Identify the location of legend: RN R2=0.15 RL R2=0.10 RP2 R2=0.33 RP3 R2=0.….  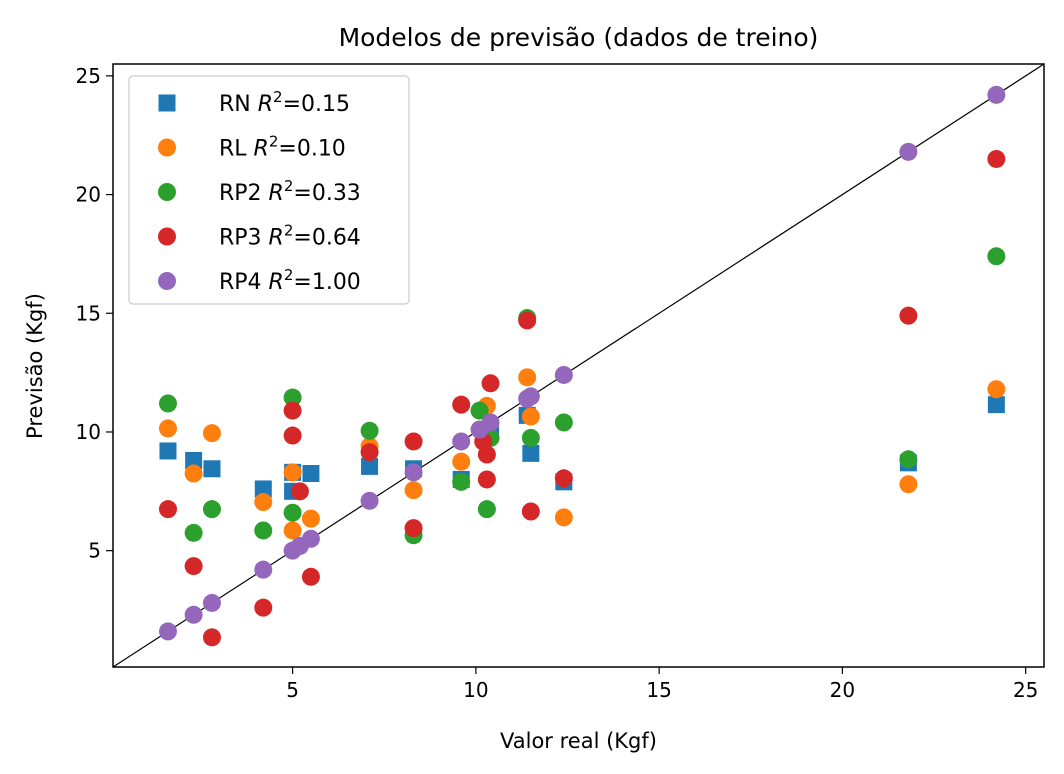
(269, 190).